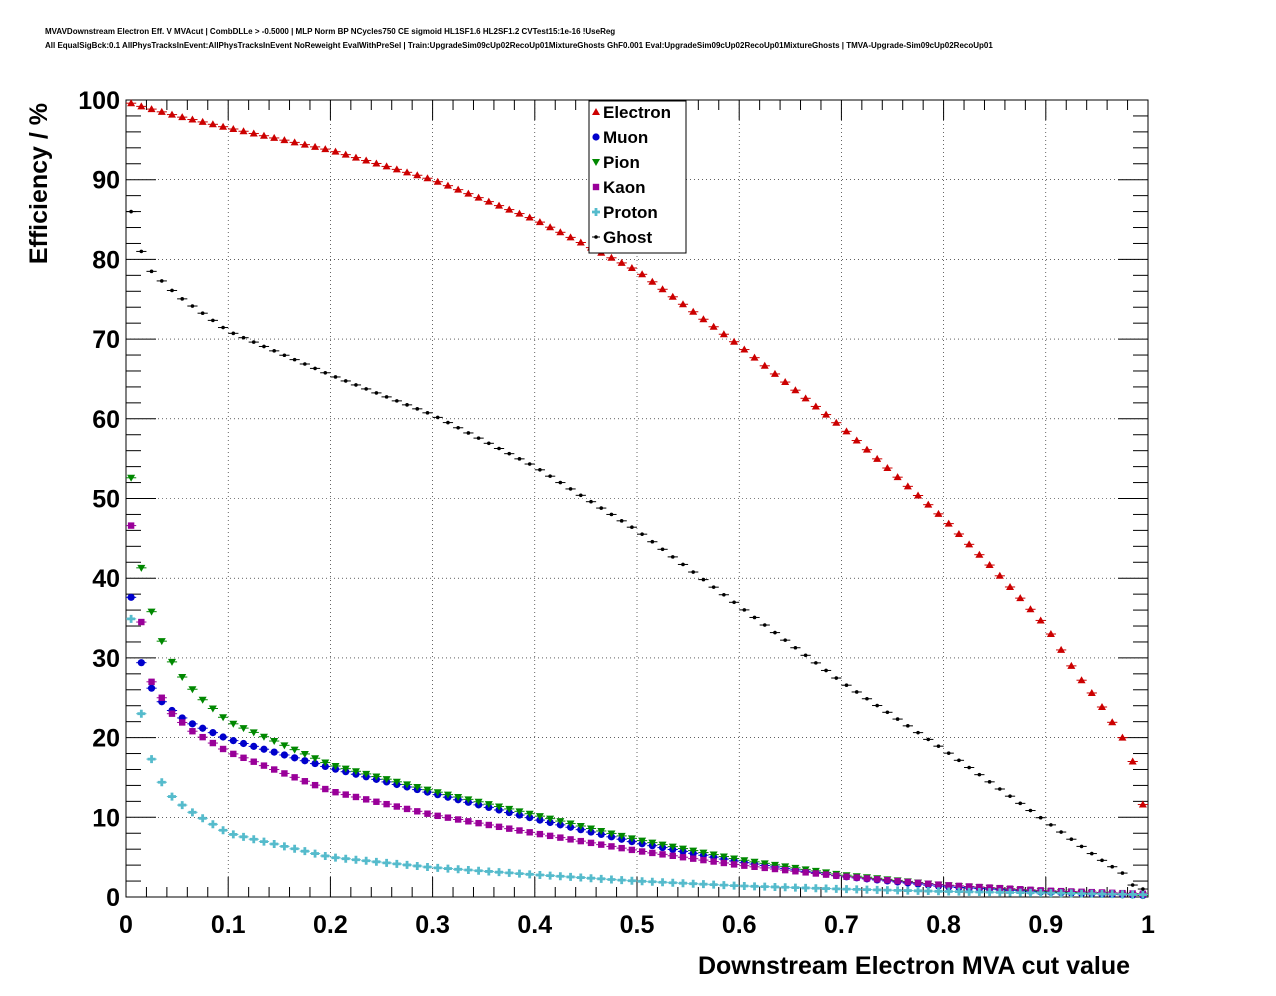 The image size is (1276, 996). I want to click on x-tick-label: 0.3, so click(432, 925).